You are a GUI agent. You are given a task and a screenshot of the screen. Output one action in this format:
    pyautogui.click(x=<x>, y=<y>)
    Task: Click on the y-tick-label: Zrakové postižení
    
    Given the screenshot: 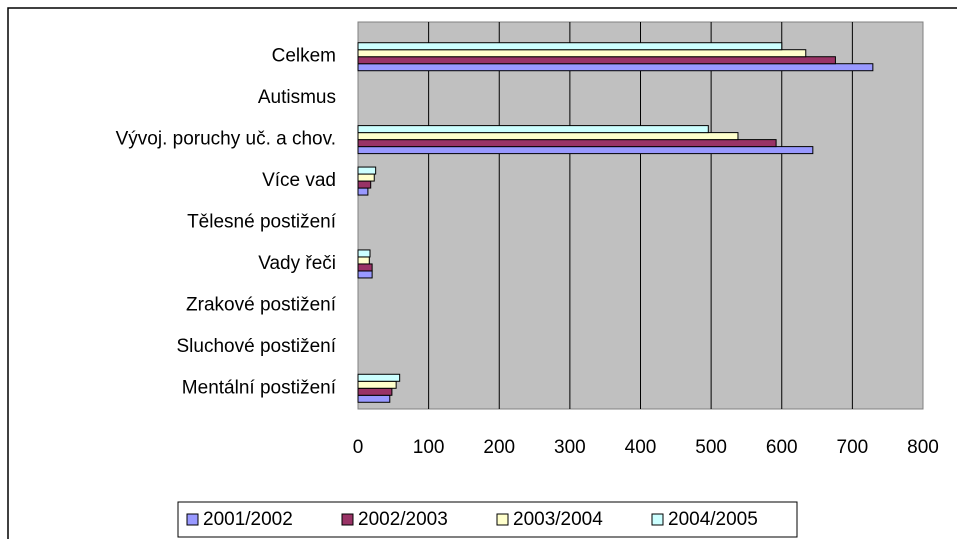 What is the action you would take?
    pyautogui.click(x=261, y=304)
    